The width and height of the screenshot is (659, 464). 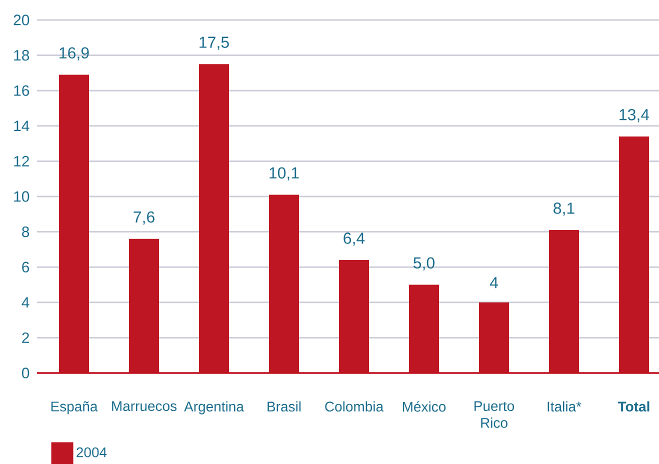 I want to click on y-tick-label: 14, so click(x=22, y=126).